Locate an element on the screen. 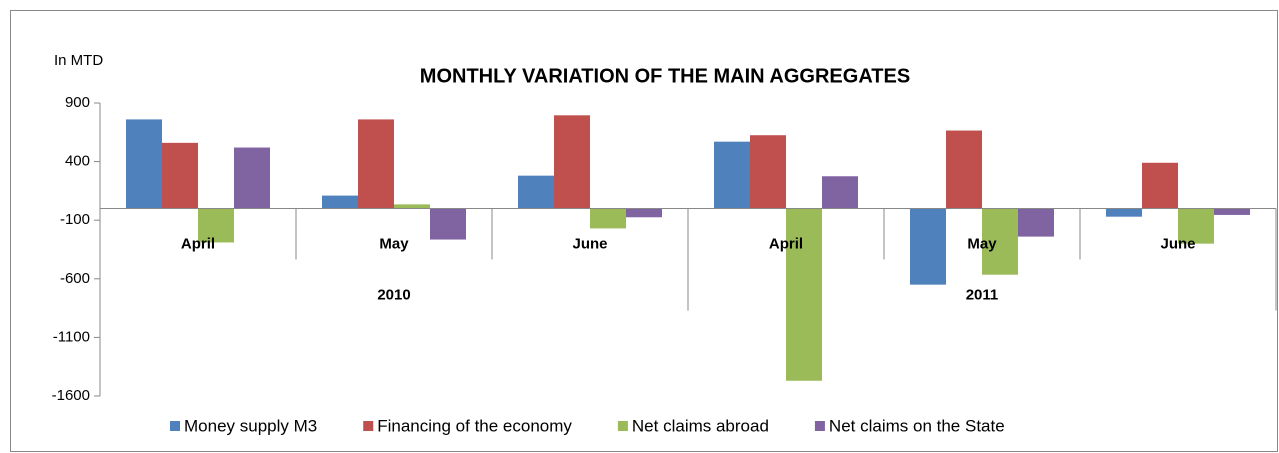 The width and height of the screenshot is (1279, 453). legend-label: Financing of the economy is located at coordinates (474, 425).